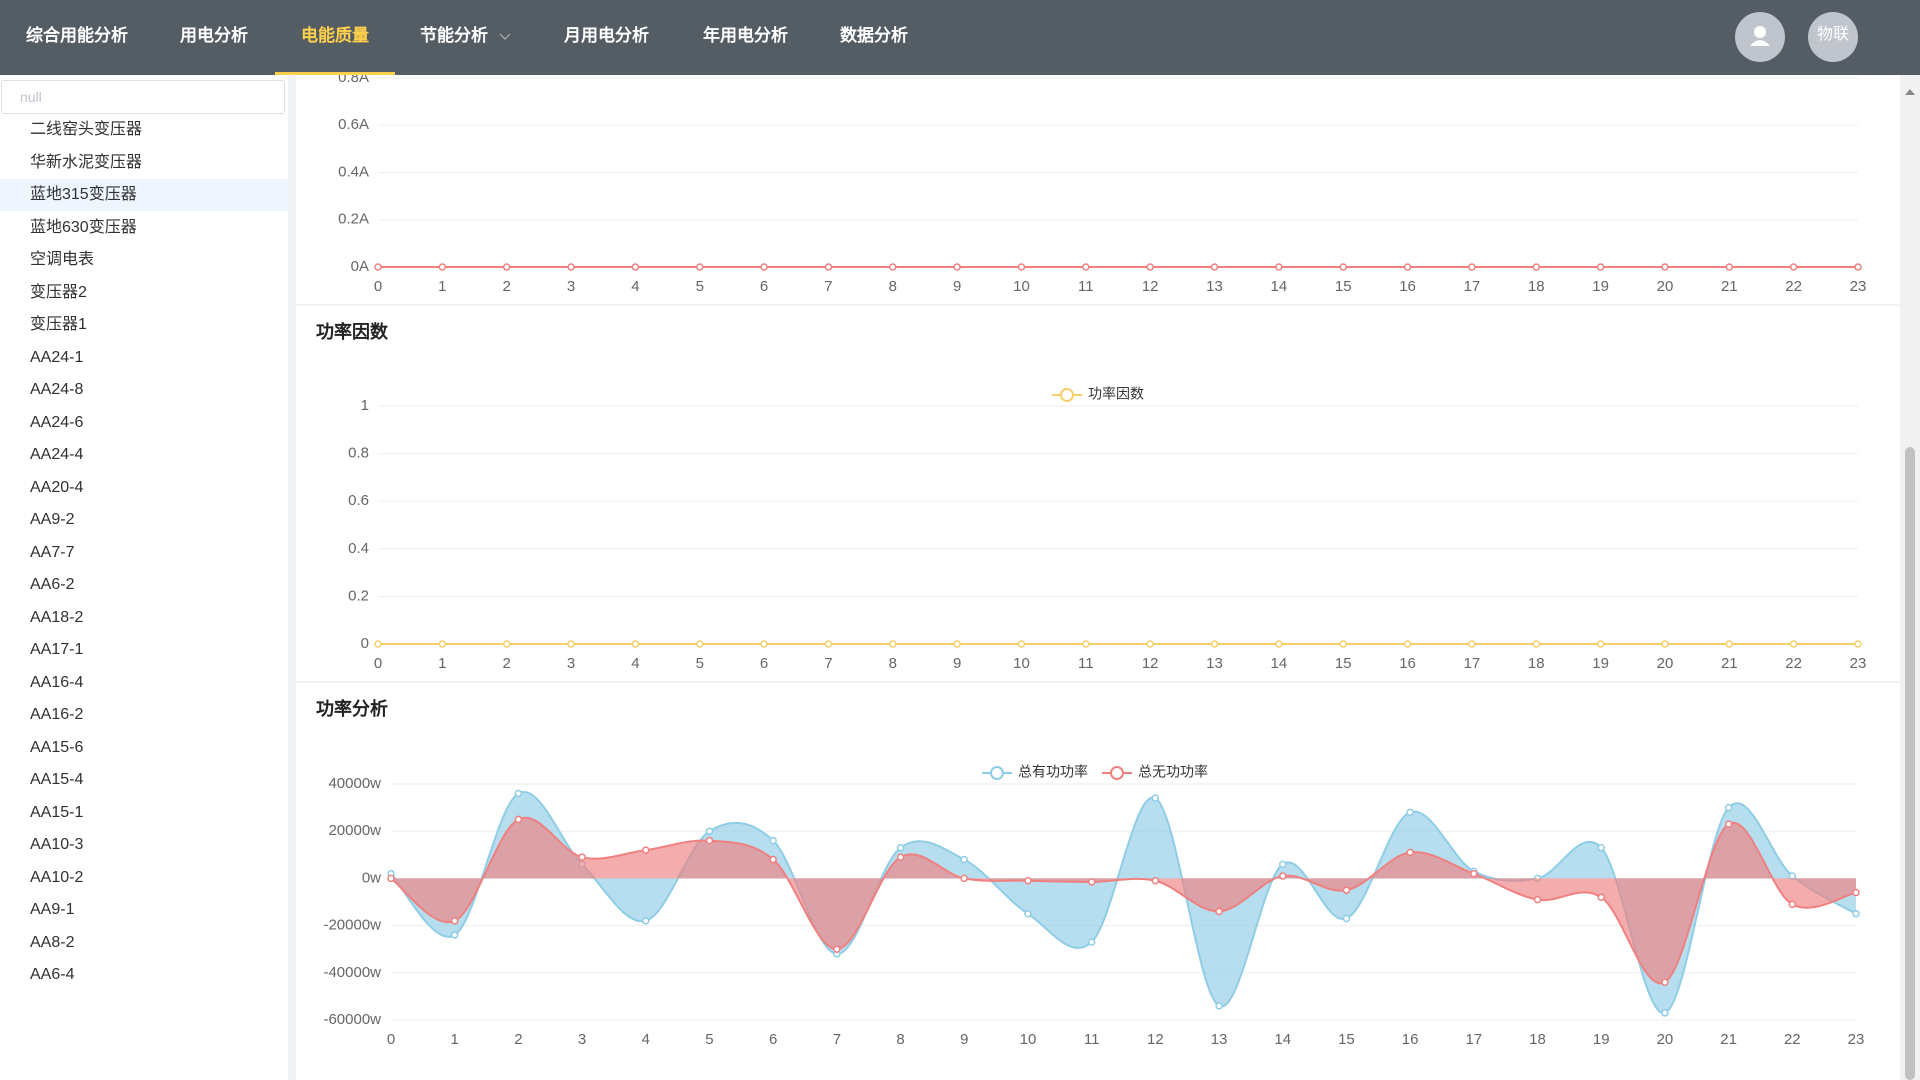 This screenshot has height=1080, width=1920. I want to click on scrollbar, so click(1910, 577).